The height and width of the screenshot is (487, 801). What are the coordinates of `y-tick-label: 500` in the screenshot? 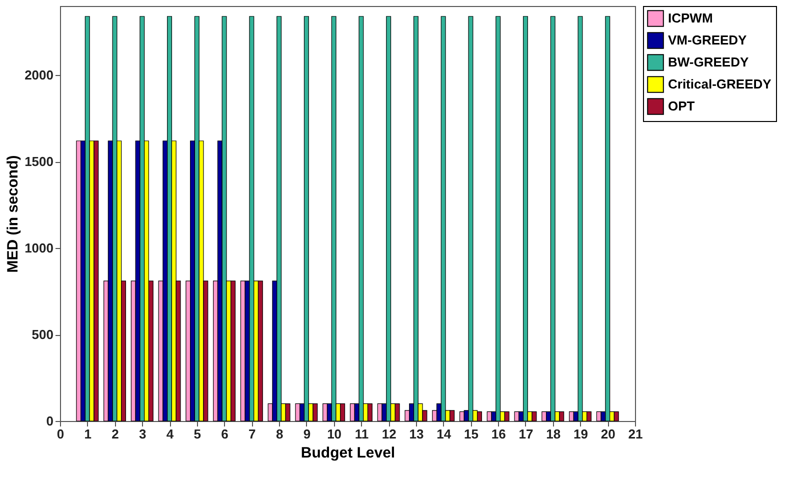 It's located at (43, 334).